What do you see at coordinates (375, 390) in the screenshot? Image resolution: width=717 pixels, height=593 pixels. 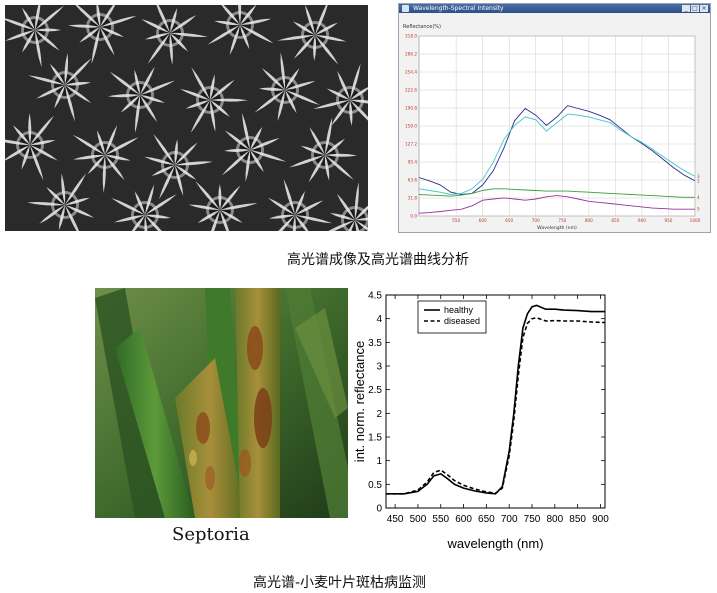 I see `y-tick-label: 2.5` at bounding box center [375, 390].